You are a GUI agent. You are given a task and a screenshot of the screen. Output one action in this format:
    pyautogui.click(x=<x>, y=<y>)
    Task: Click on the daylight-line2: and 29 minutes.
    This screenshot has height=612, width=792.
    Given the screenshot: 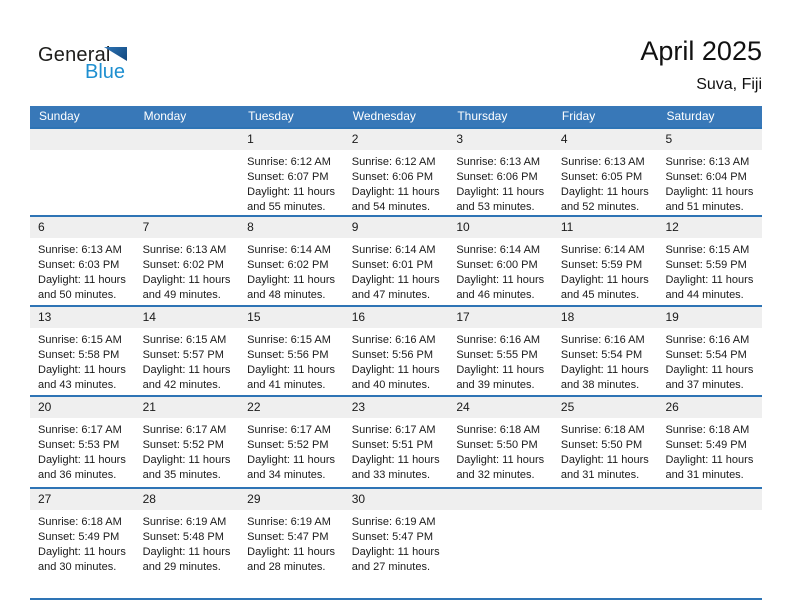 What is the action you would take?
    pyautogui.click(x=181, y=567)
    